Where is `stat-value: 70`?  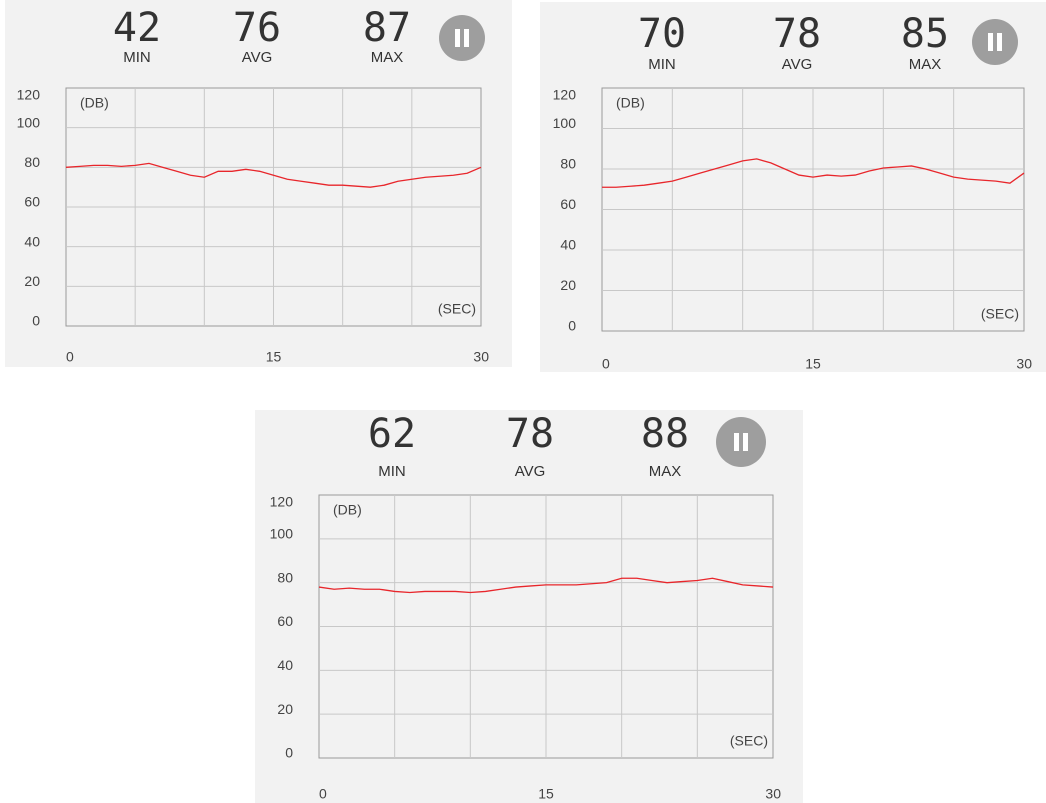 stat-value: 70 is located at coordinates (662, 34).